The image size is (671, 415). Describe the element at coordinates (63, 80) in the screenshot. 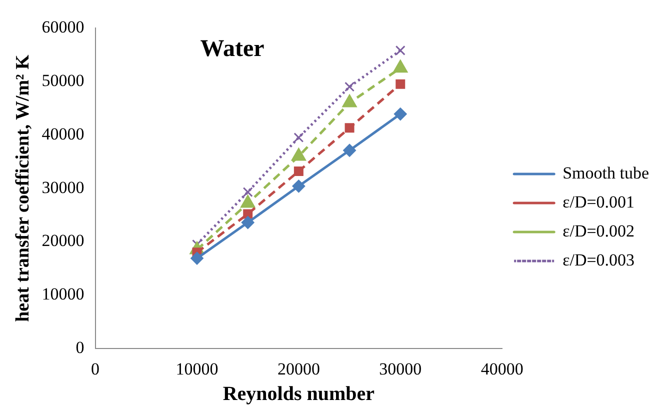

I see `y-tick-label: 50000` at that location.